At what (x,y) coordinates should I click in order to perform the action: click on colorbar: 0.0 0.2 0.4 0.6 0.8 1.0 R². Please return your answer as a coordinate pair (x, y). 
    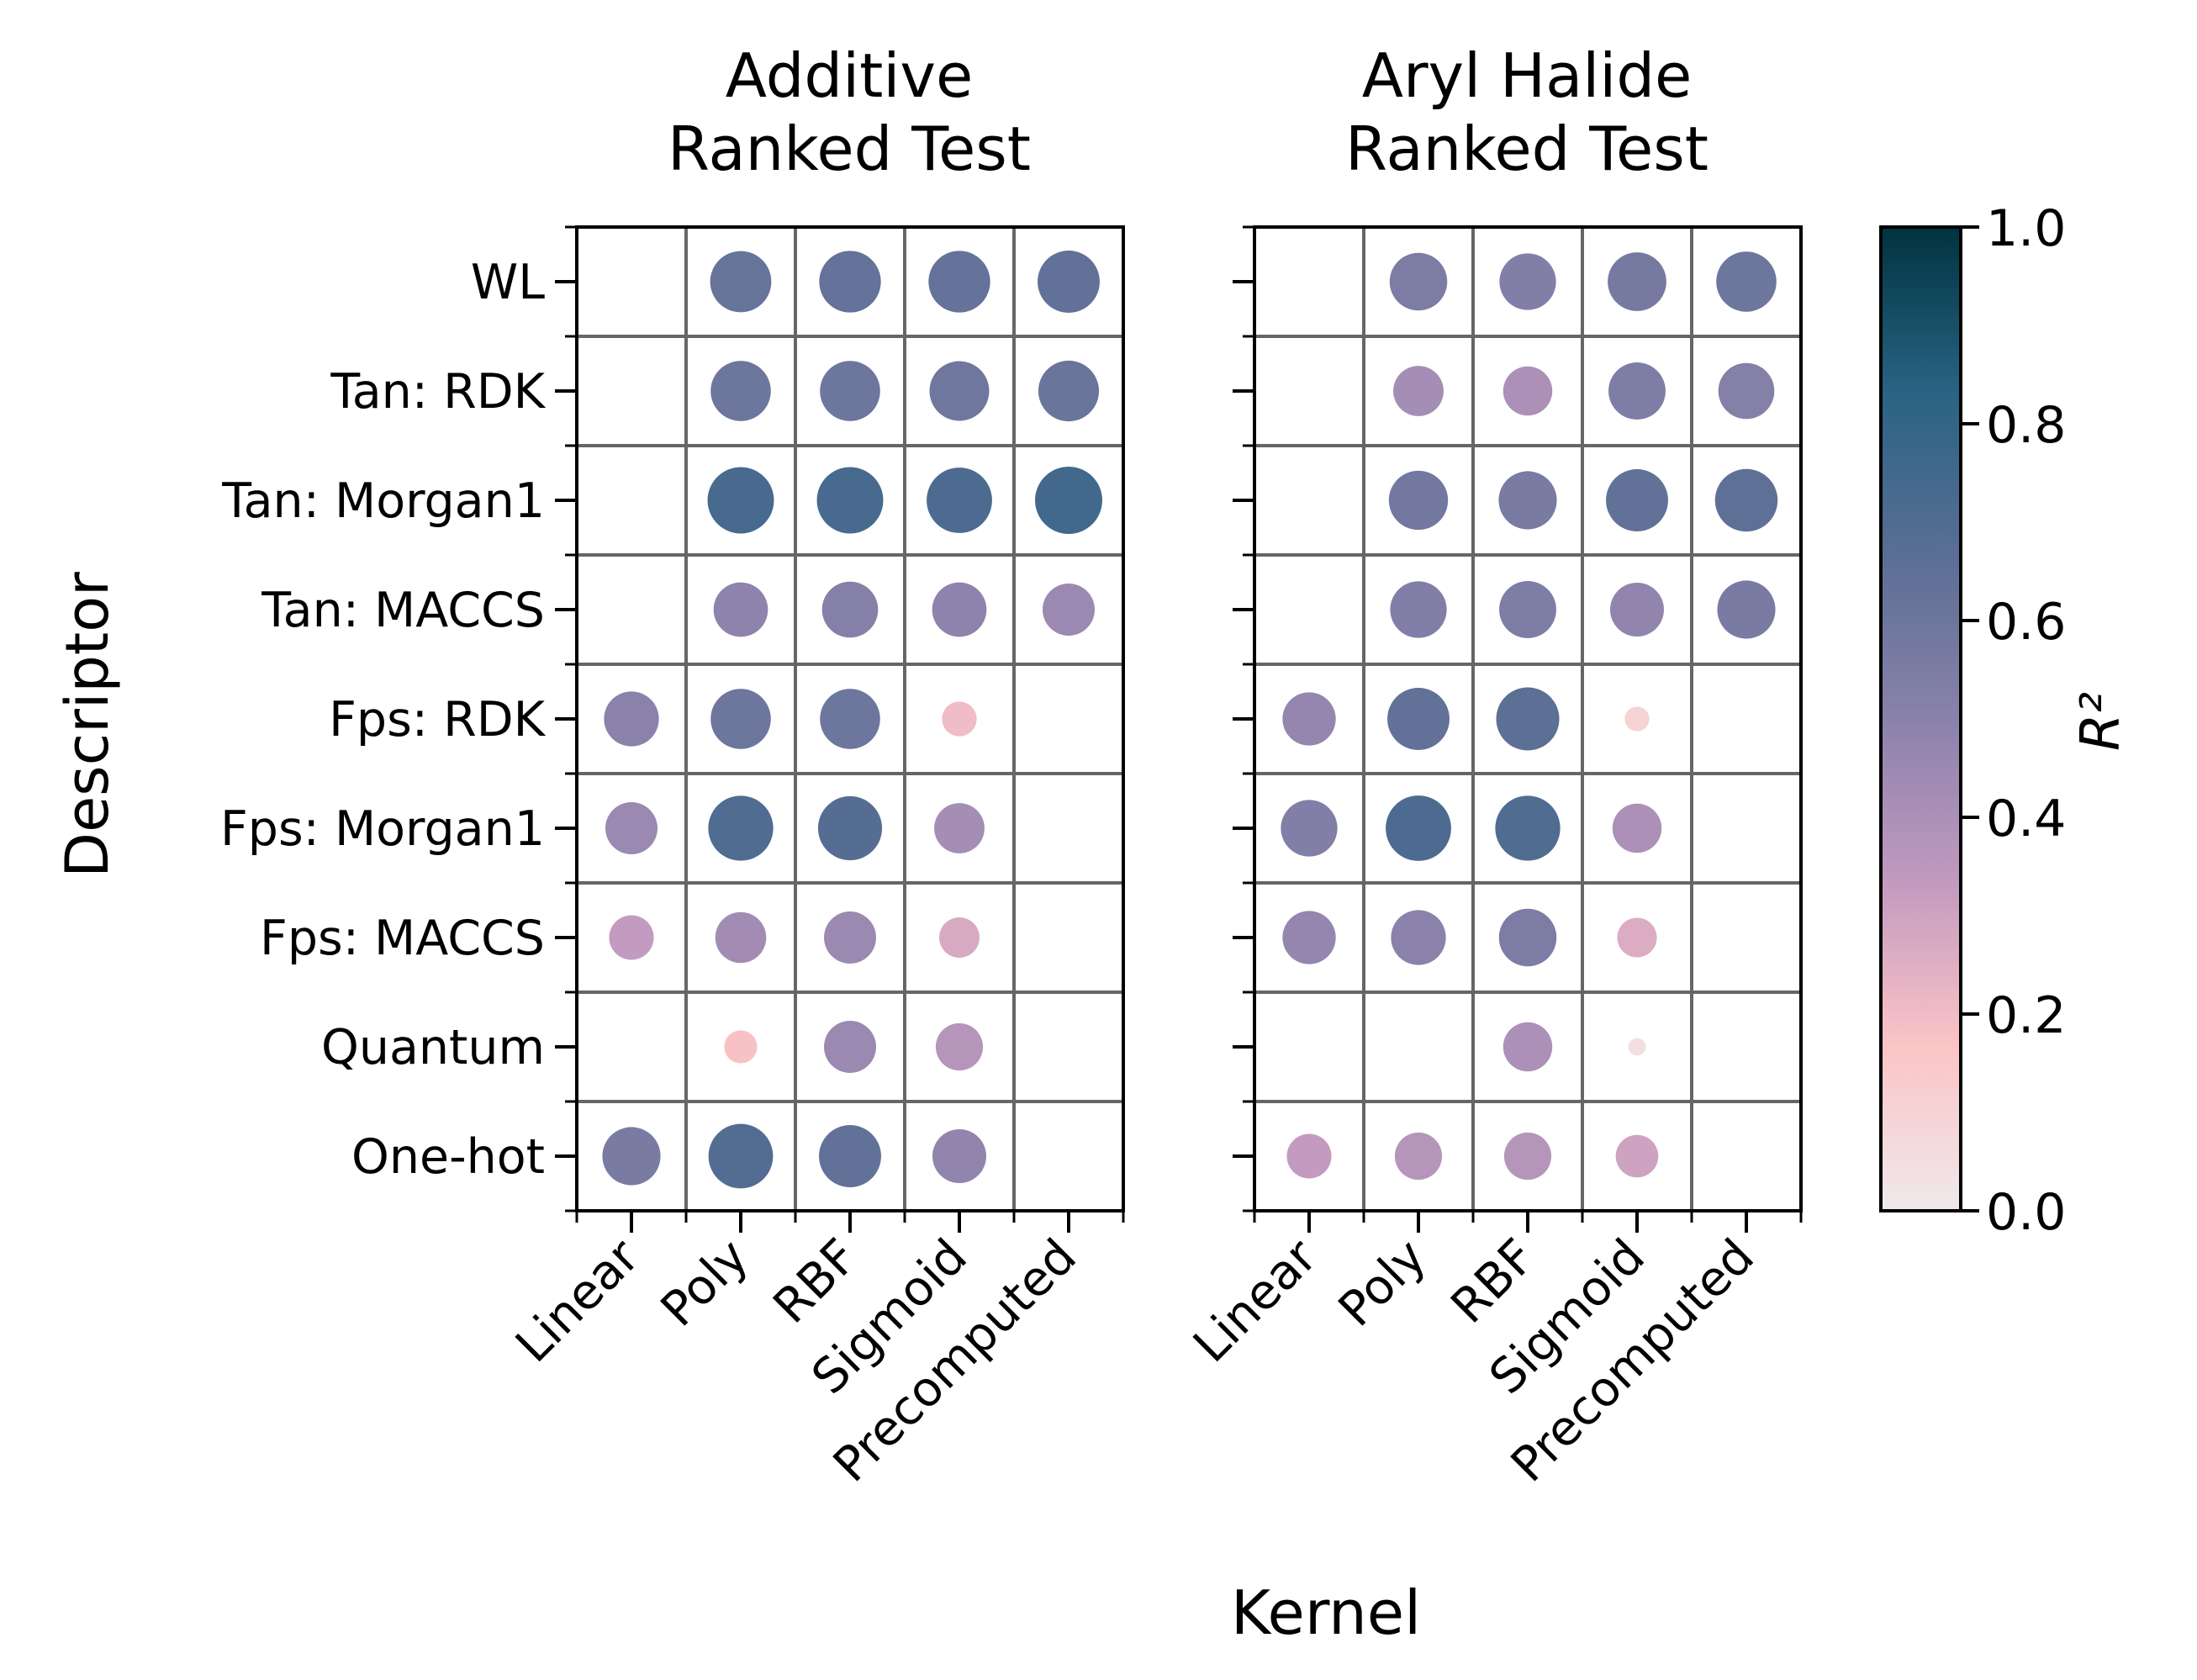
    Looking at the image, I should click on (2005, 721).